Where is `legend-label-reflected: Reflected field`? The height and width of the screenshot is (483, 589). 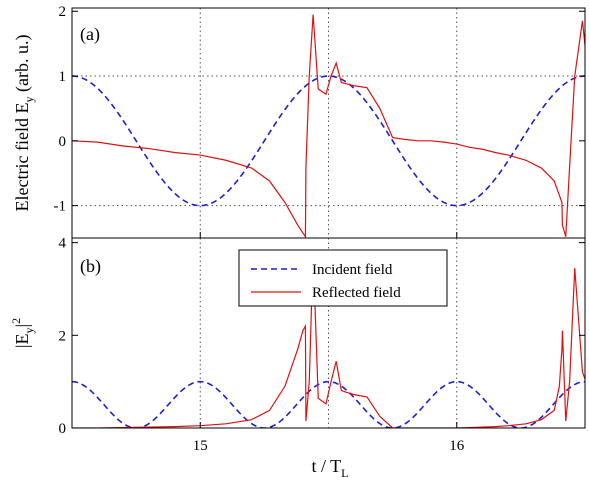 legend-label-reflected: Reflected field is located at coordinates (356, 293).